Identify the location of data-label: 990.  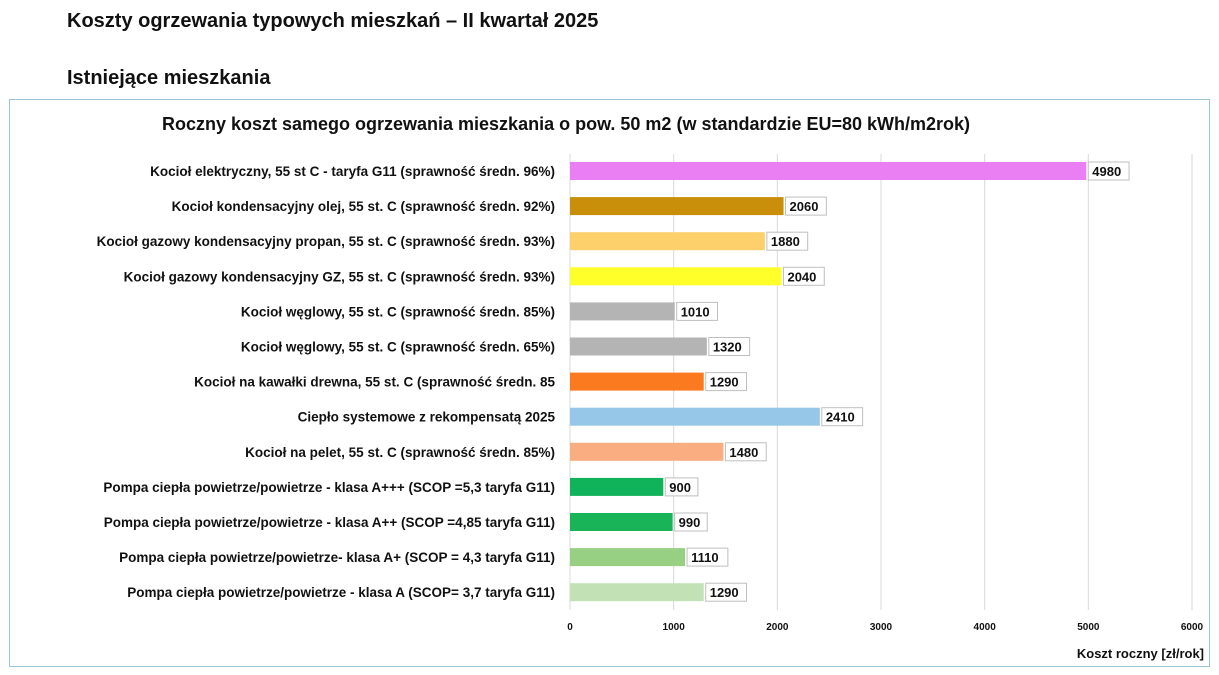
(690, 522).